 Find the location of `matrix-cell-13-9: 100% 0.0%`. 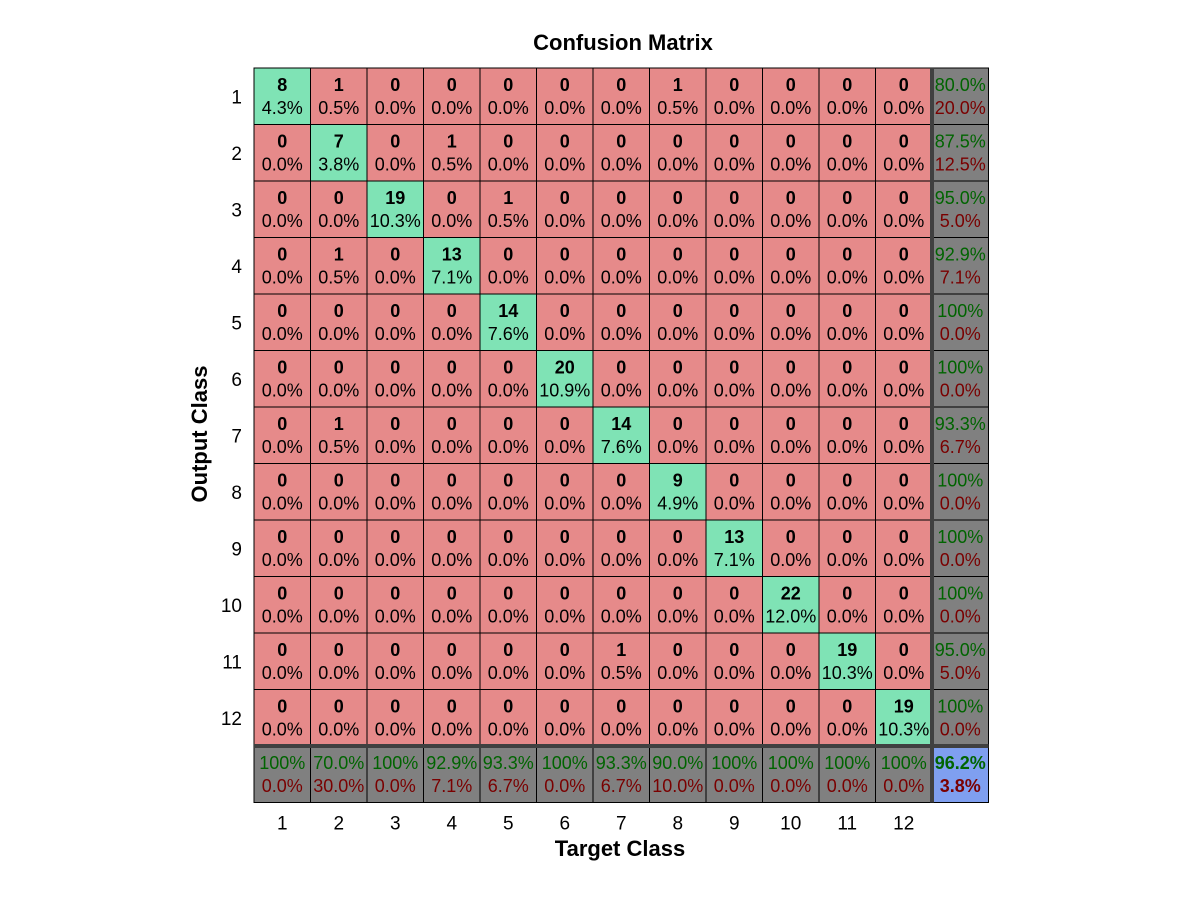

matrix-cell-13-9: 100% 0.0% is located at coordinates (734, 774).